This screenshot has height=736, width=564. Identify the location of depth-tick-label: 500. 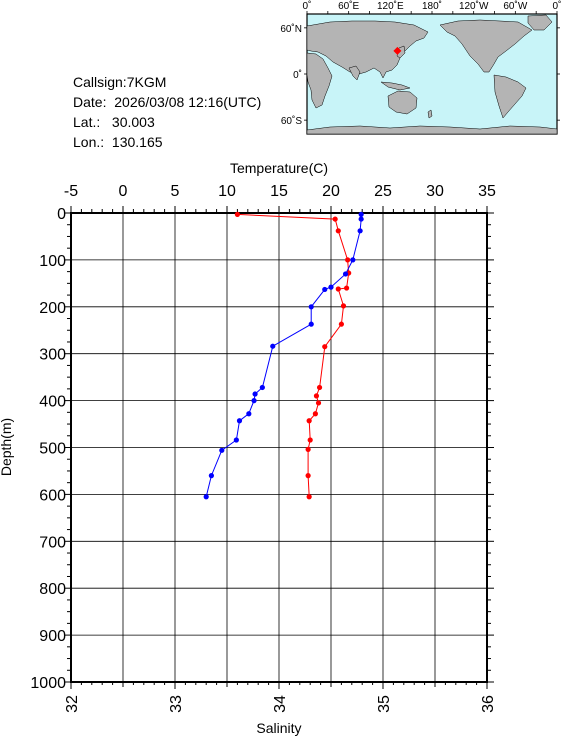
(52, 449).